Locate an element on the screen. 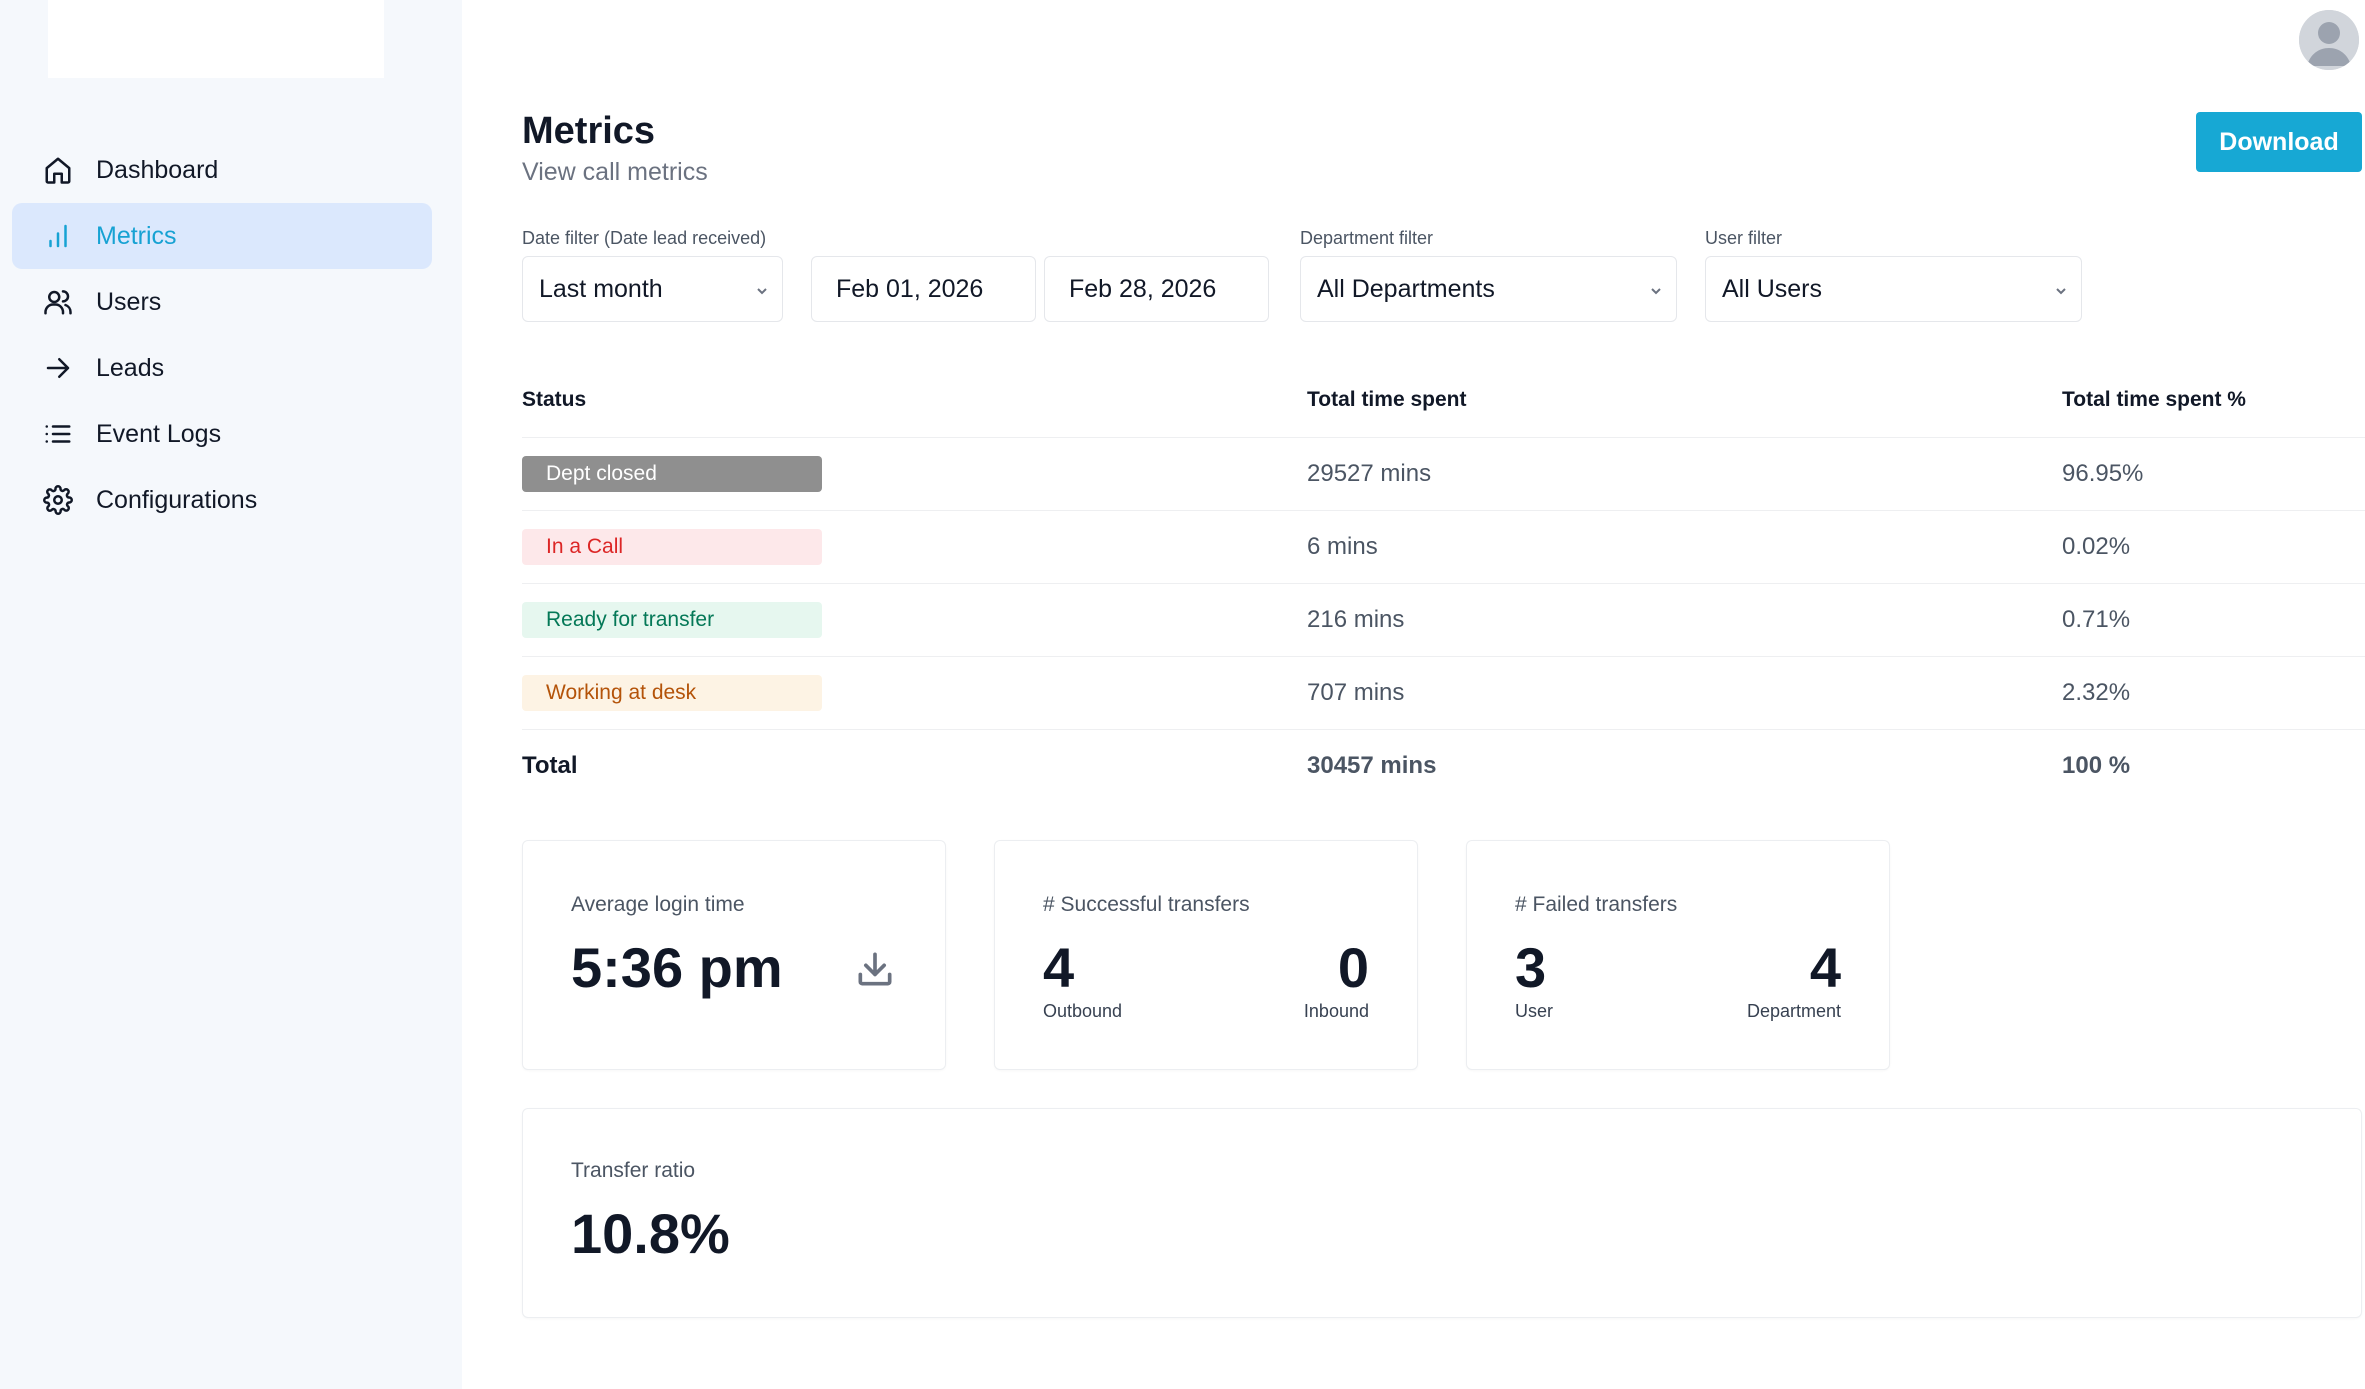 Image resolution: width=2365 pixels, height=1389 pixels. average-login-value: 5:36 pm is located at coordinates (677, 967).